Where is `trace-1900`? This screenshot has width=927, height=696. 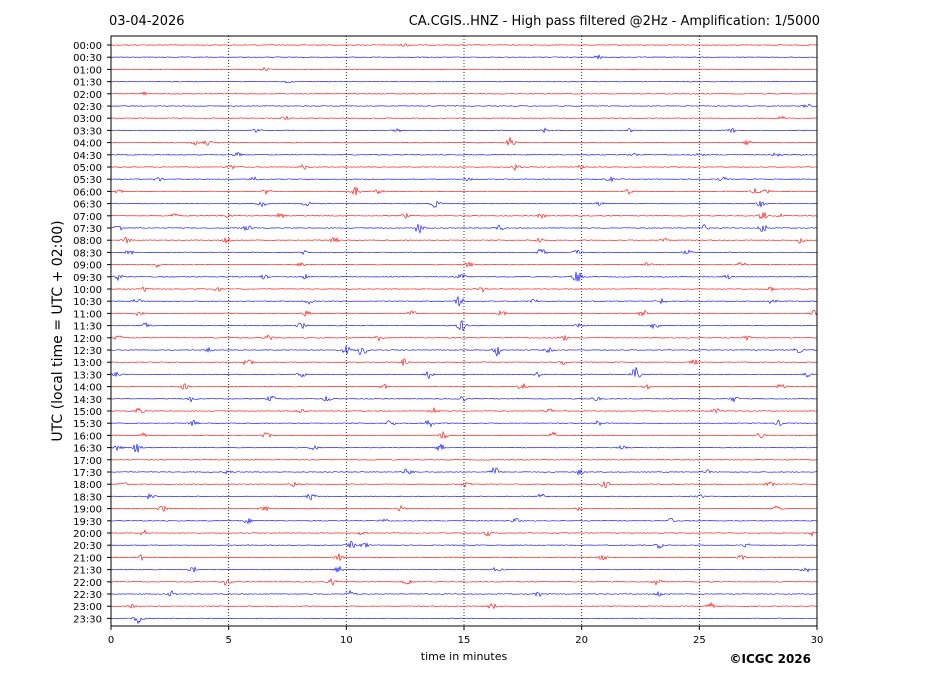 trace-1900 is located at coordinates (464, 508).